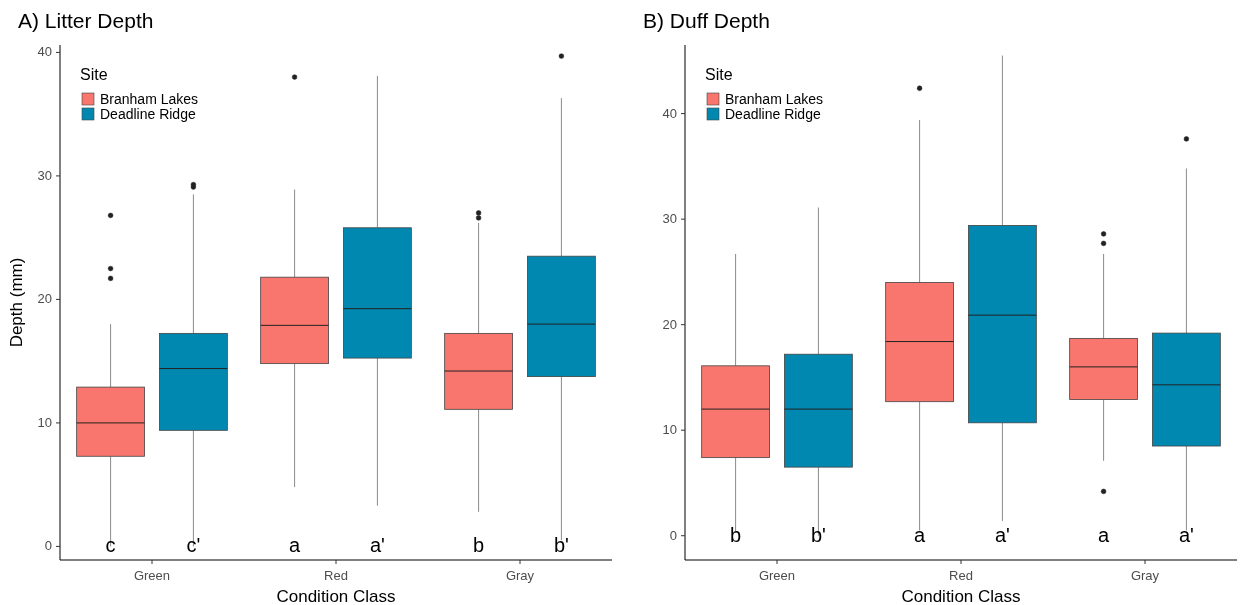  Describe the element at coordinates (16, 302) in the screenshot. I see `y-axis-title: Depth (mm)` at that location.